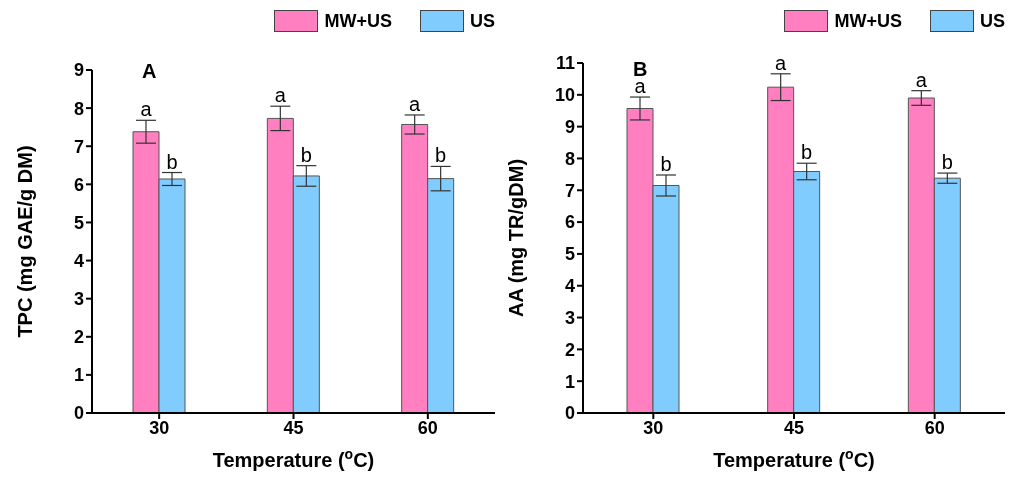 The image size is (1021, 493). Describe the element at coordinates (149, 71) in the screenshot. I see `chart-title: A` at that location.